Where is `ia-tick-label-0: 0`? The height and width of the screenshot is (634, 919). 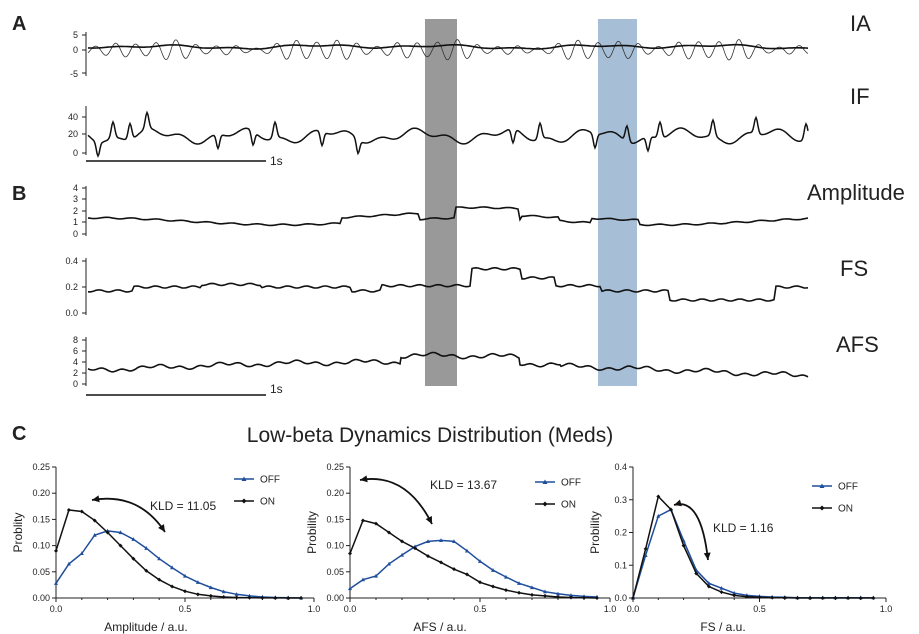 ia-tick-label-0: 0 is located at coordinates (75, 50).